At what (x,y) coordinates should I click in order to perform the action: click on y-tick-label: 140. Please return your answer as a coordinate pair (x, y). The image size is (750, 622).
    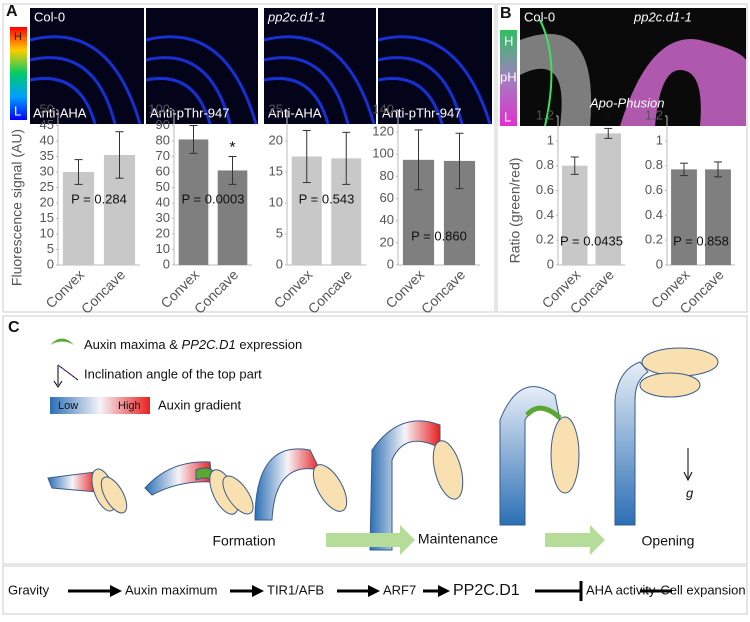
    Looking at the image, I should click on (383, 108).